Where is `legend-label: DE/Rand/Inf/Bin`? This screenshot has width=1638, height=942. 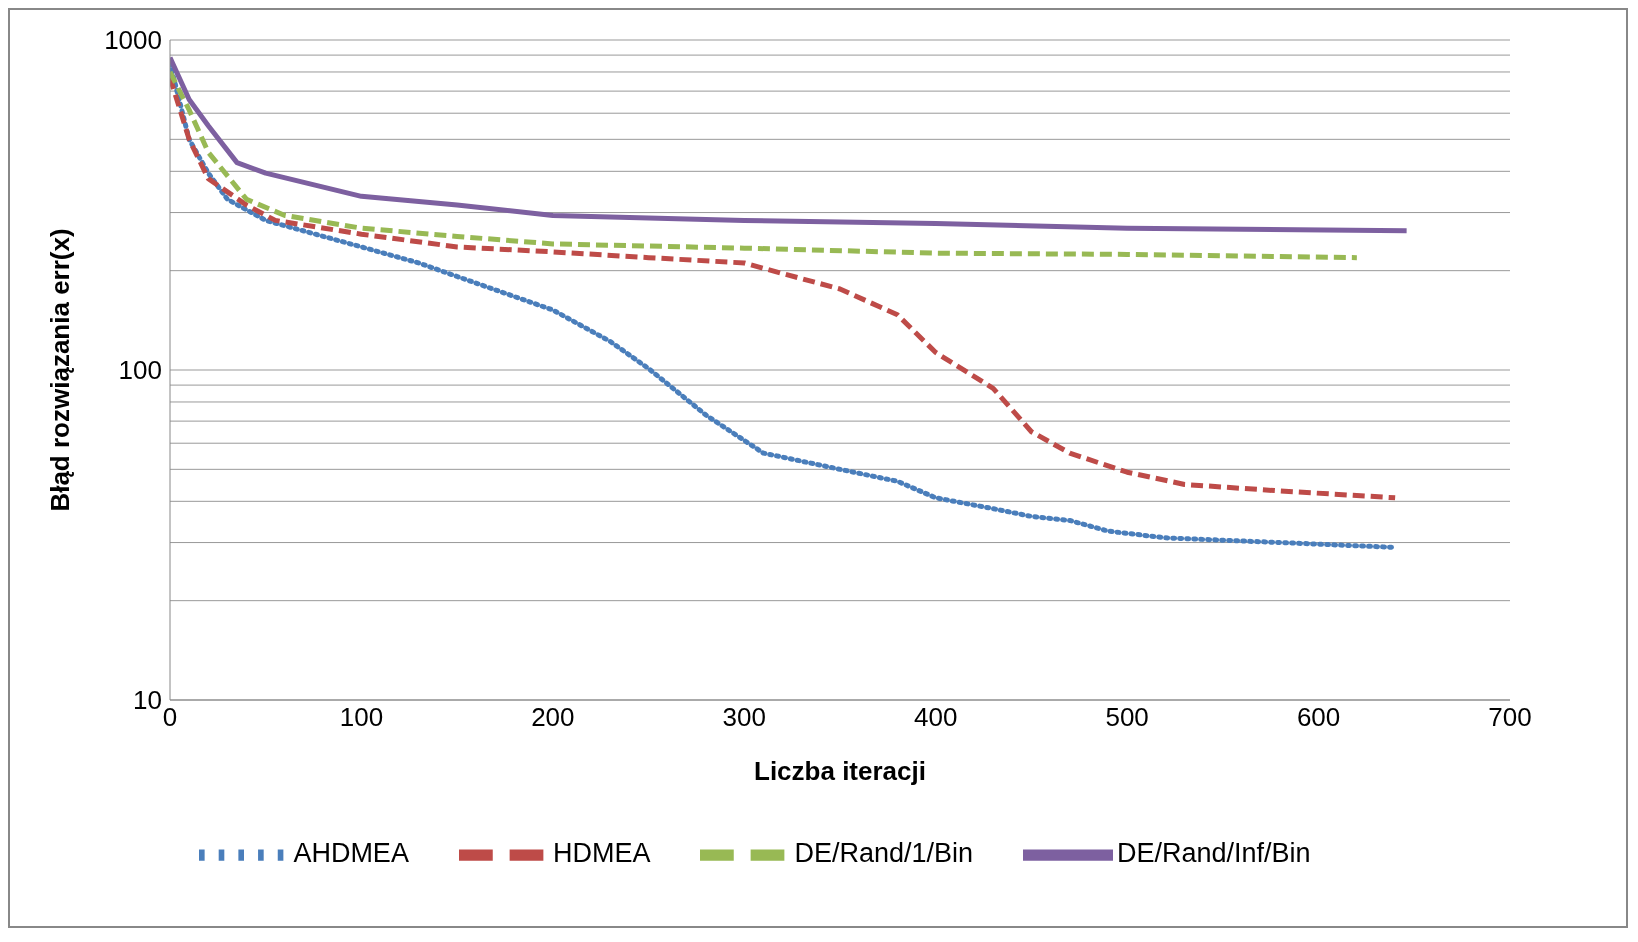 legend-label: DE/Rand/Inf/Bin is located at coordinates (1214, 853).